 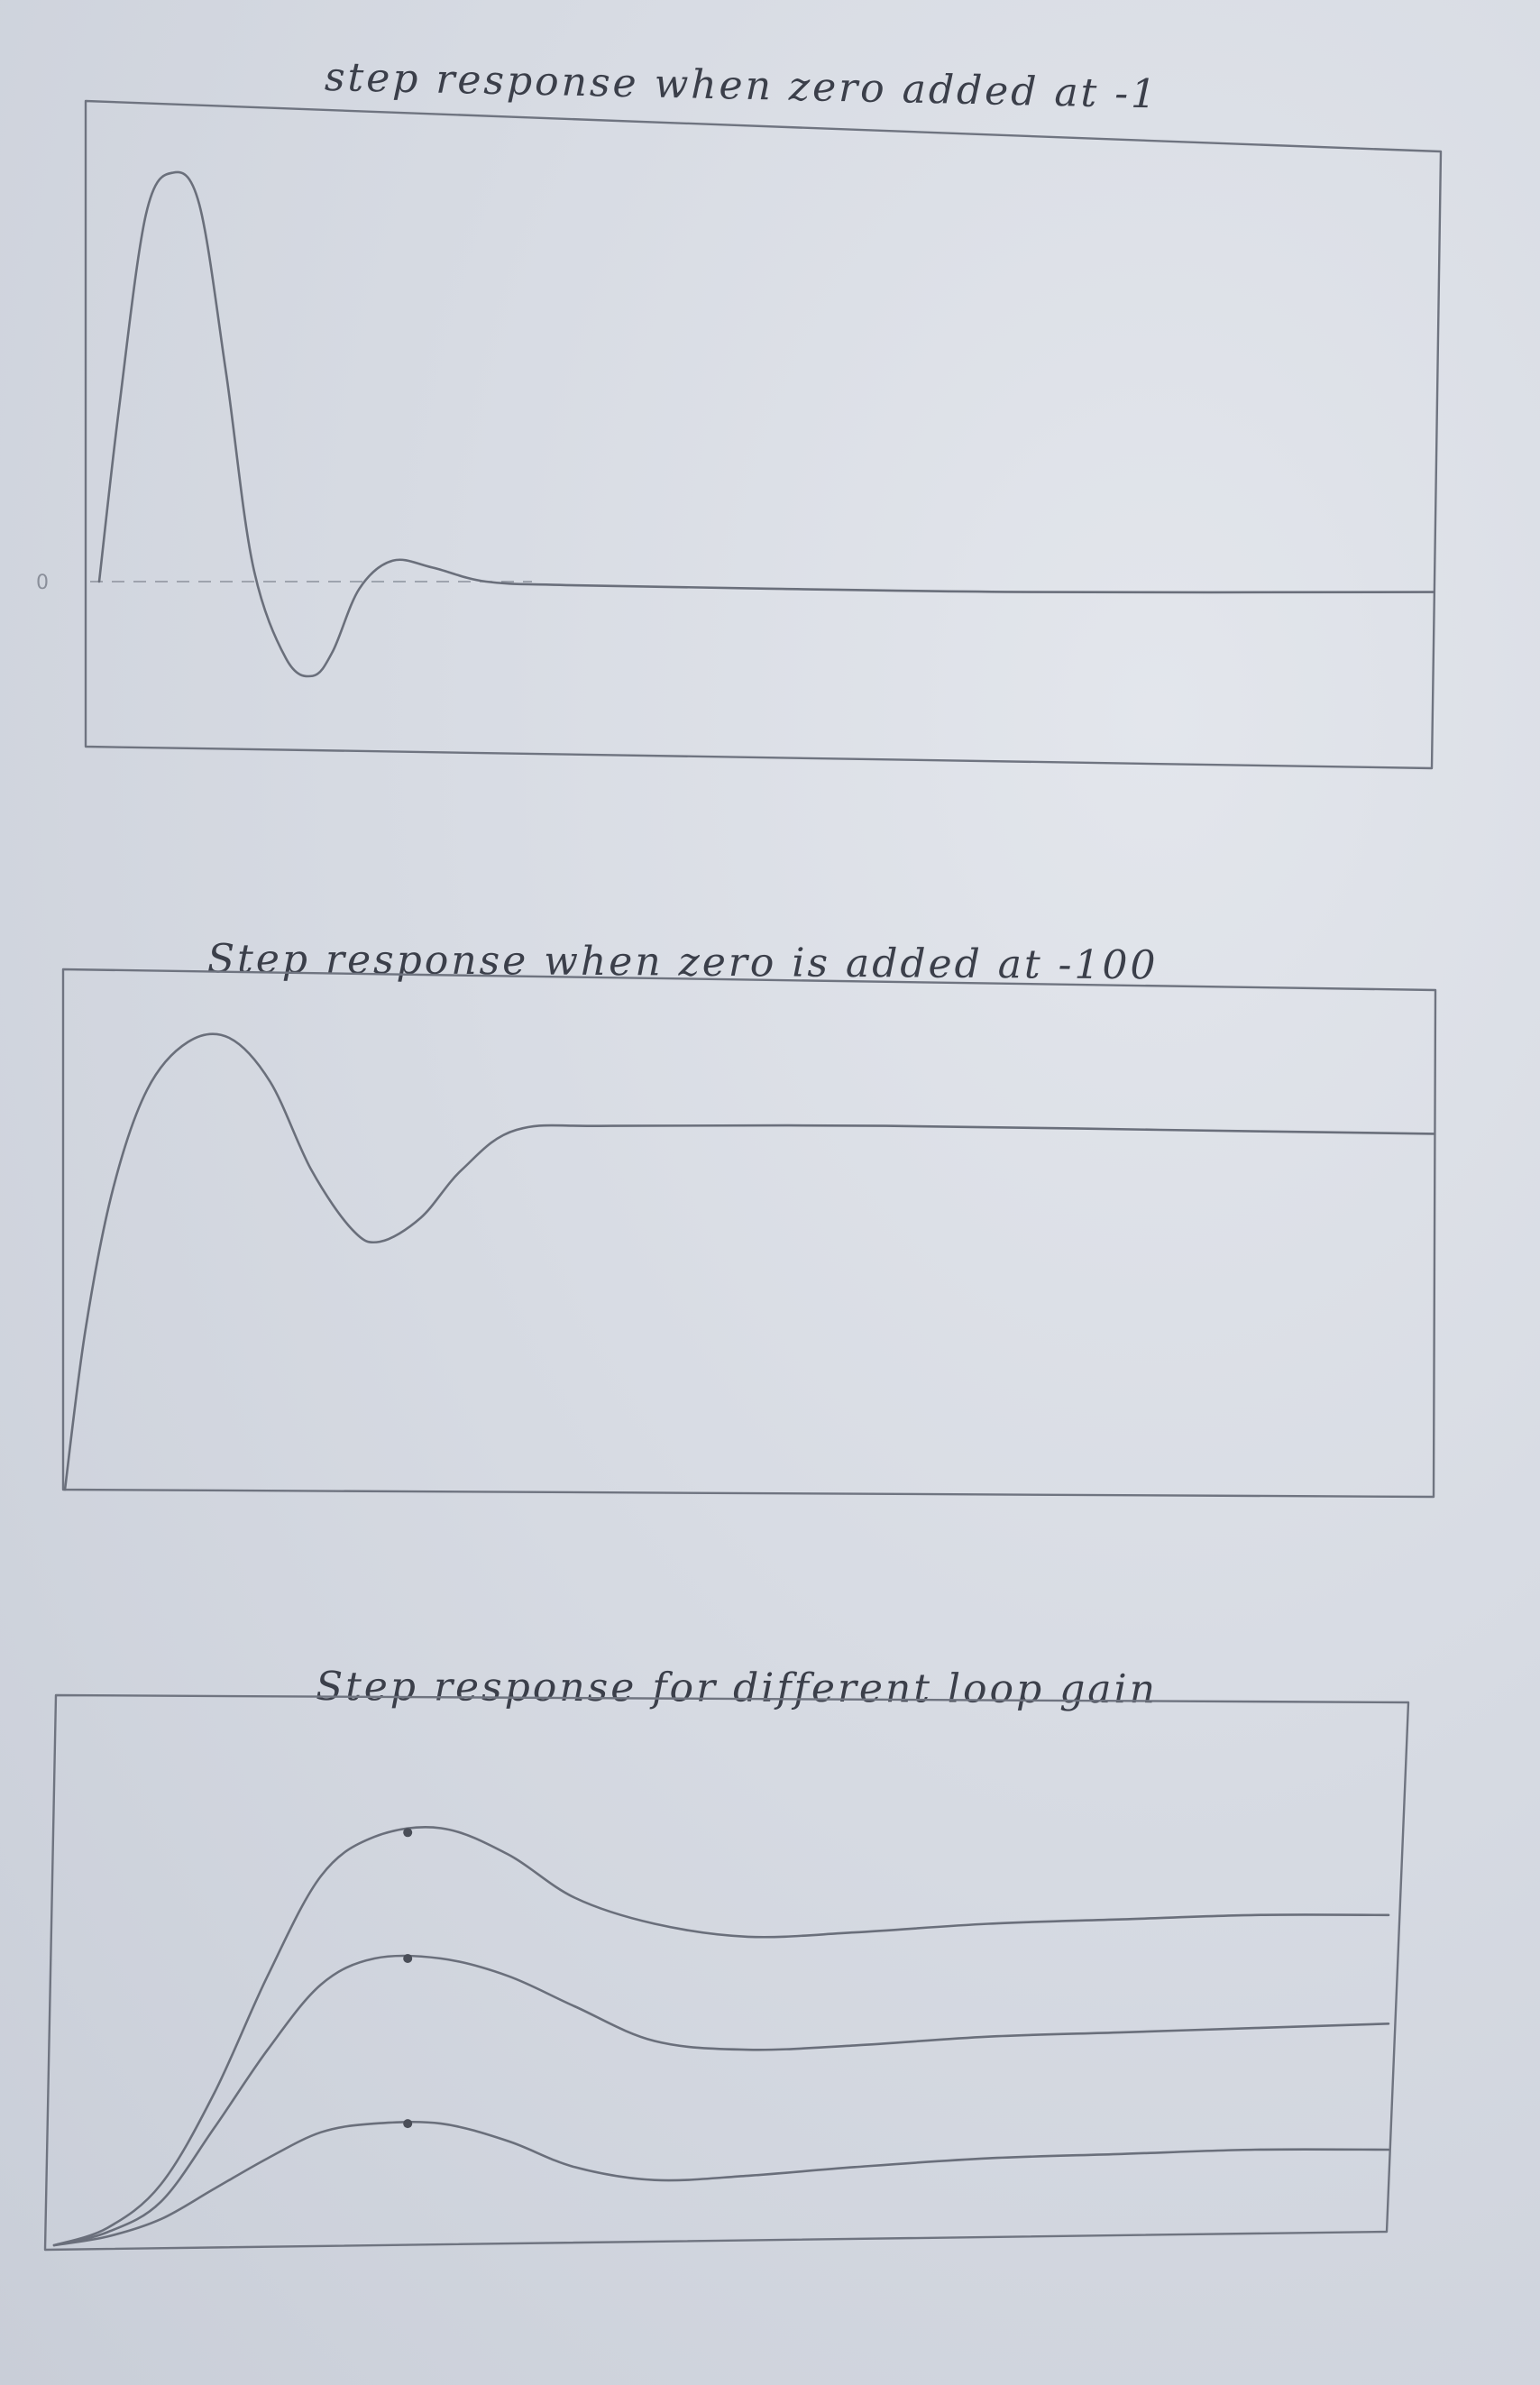 What do you see at coordinates (408, 2124) in the screenshot?
I see `chart-3-peak-marker-low-gain` at bounding box center [408, 2124].